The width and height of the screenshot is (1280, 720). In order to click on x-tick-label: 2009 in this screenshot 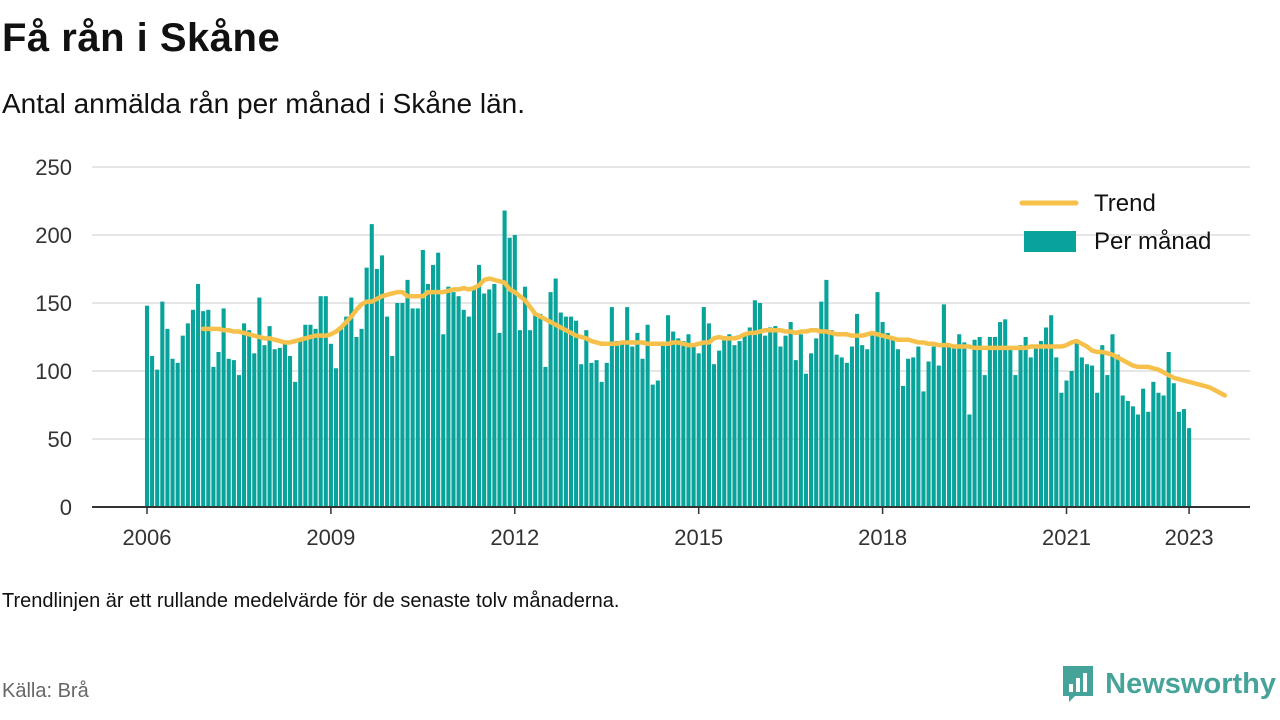, I will do `click(330, 537)`.